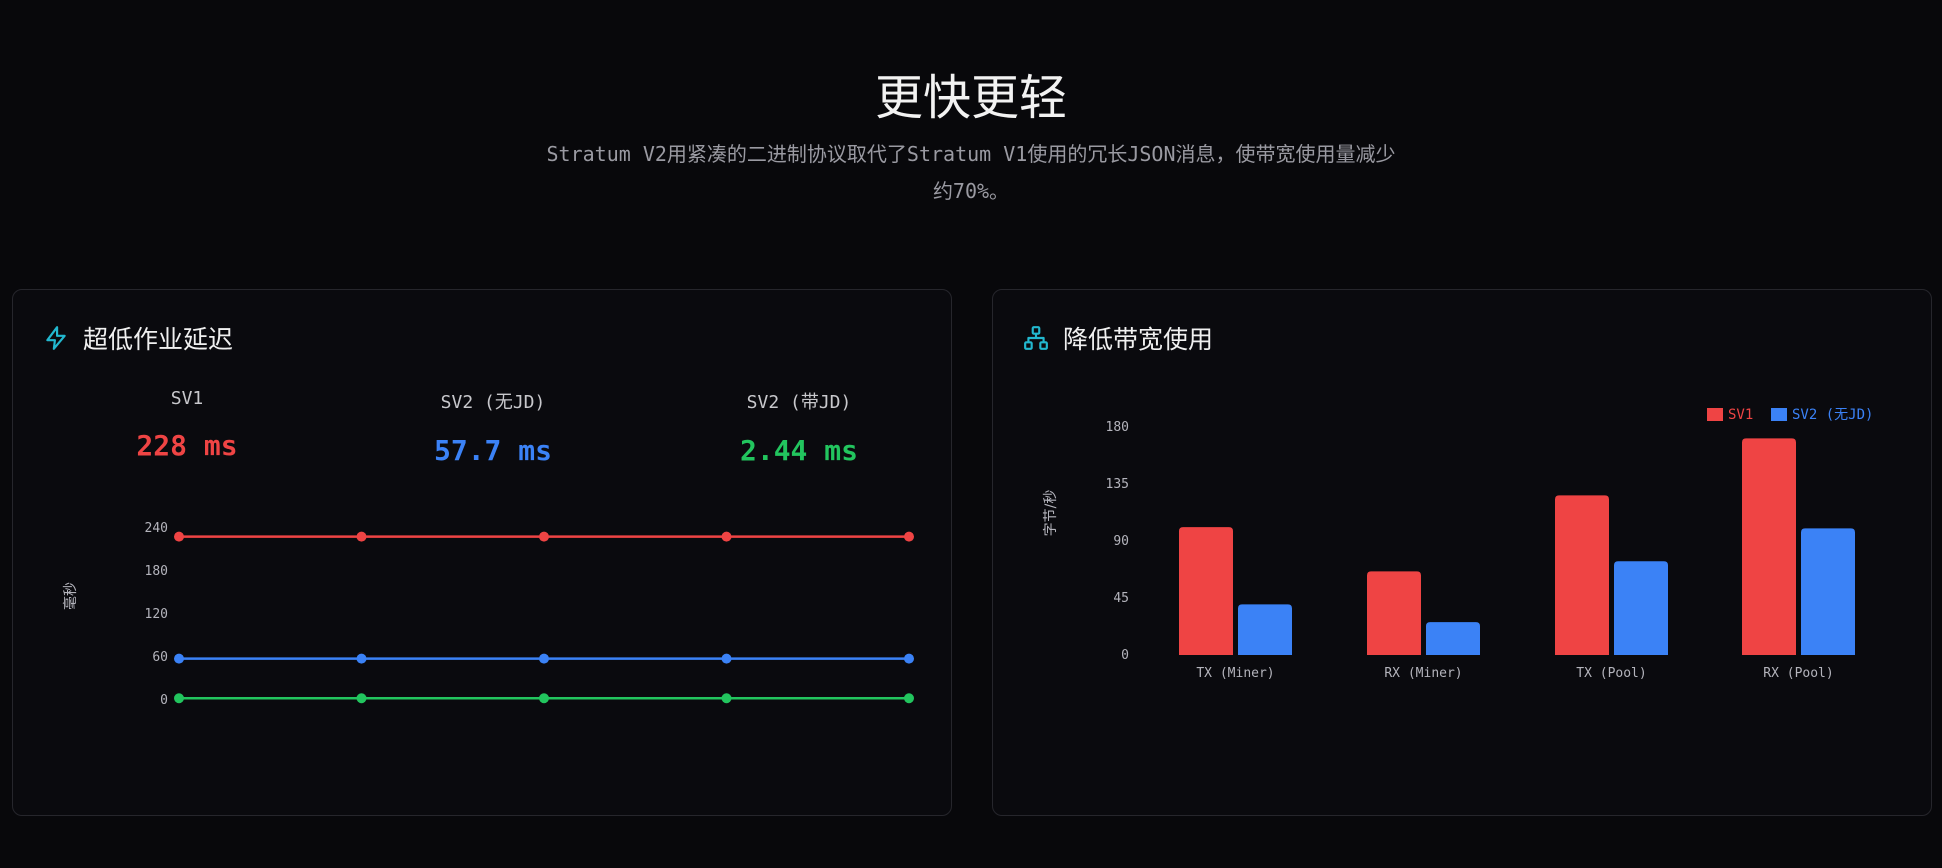 Image resolution: width=1942 pixels, height=868 pixels. I want to click on stat-label: SV1, so click(187, 398).